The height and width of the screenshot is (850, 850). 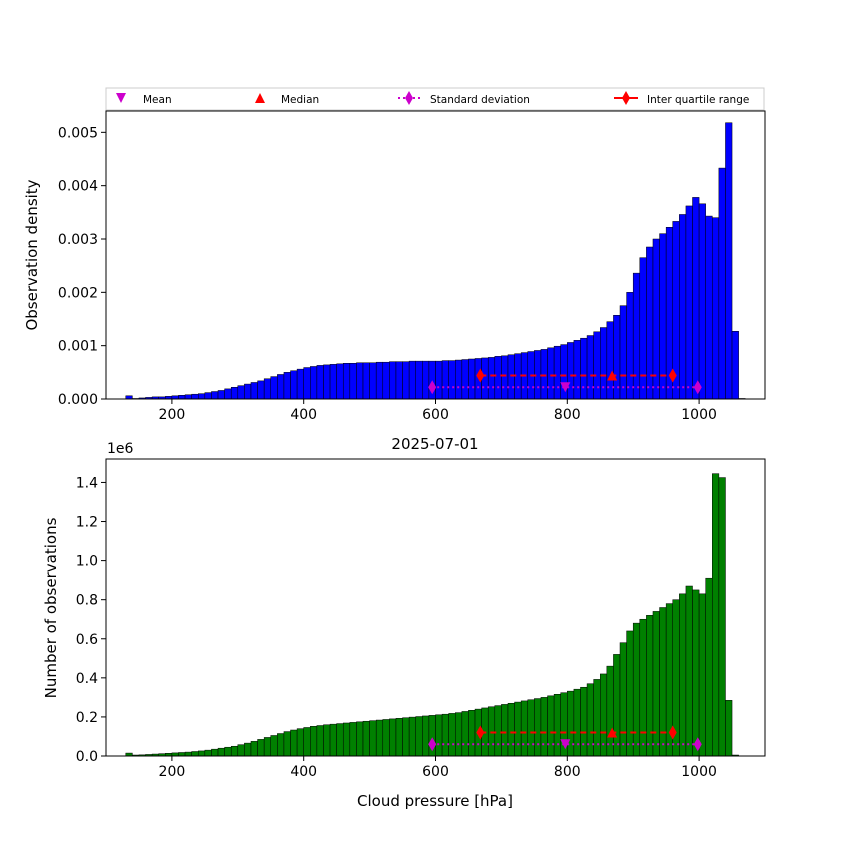 I want to click on legend-median-label: Median, so click(x=300, y=100).